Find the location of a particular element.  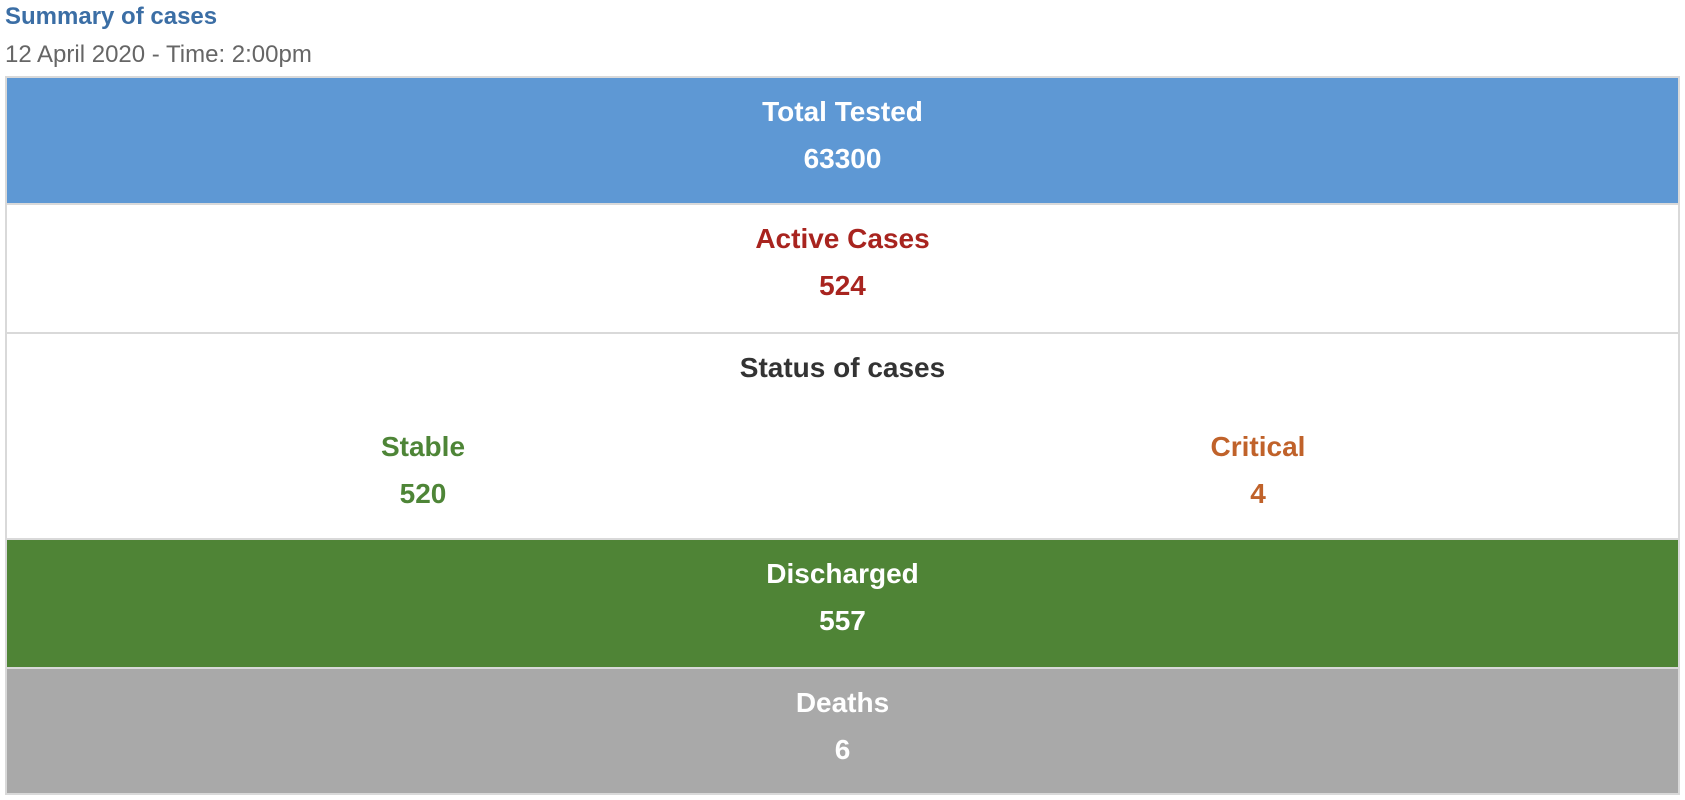

stable-value: 520 is located at coordinates (423, 493).